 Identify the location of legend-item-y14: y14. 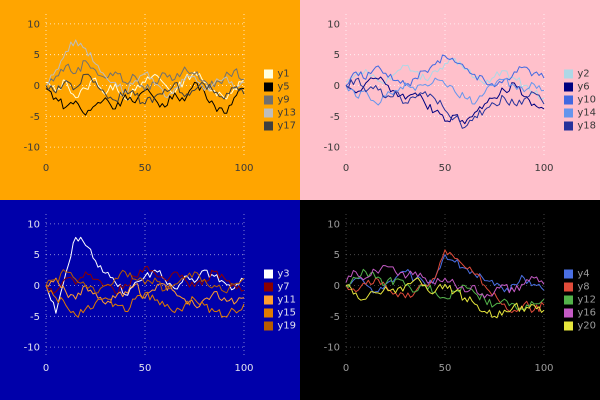
(580, 113).